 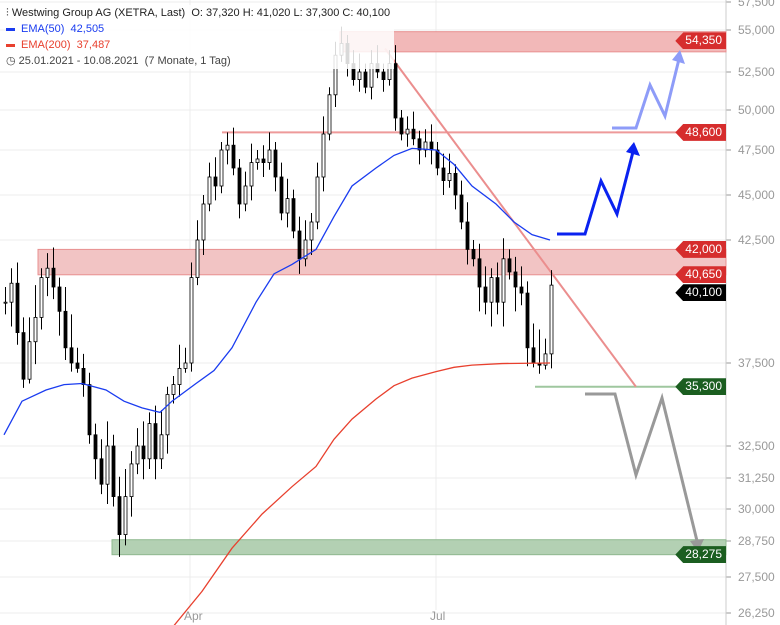 I want to click on instrument-title: Westwing Group AG (XETRA, Last), so click(x=98, y=13).